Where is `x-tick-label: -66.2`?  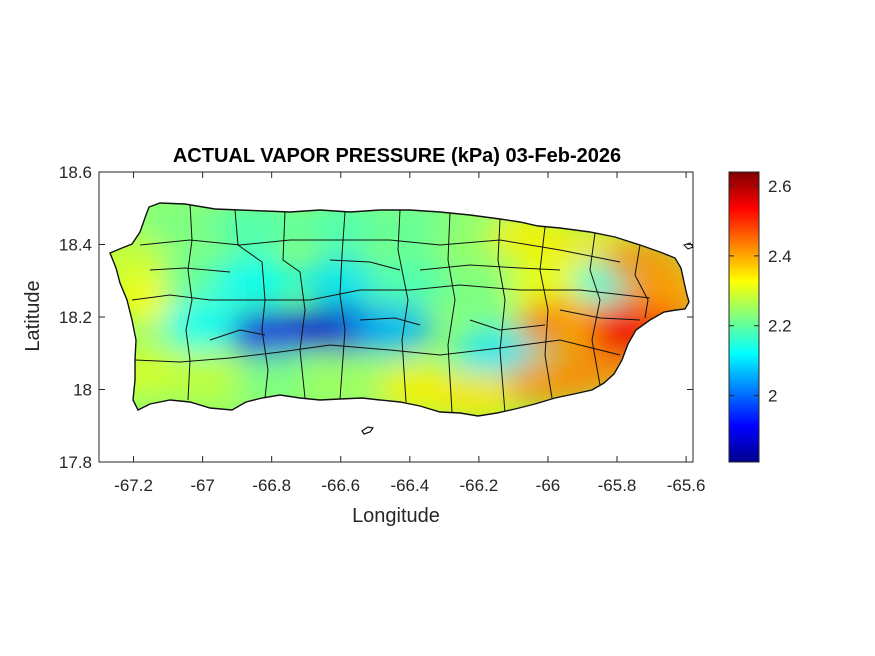 x-tick-label: -66.2 is located at coordinates (479, 485).